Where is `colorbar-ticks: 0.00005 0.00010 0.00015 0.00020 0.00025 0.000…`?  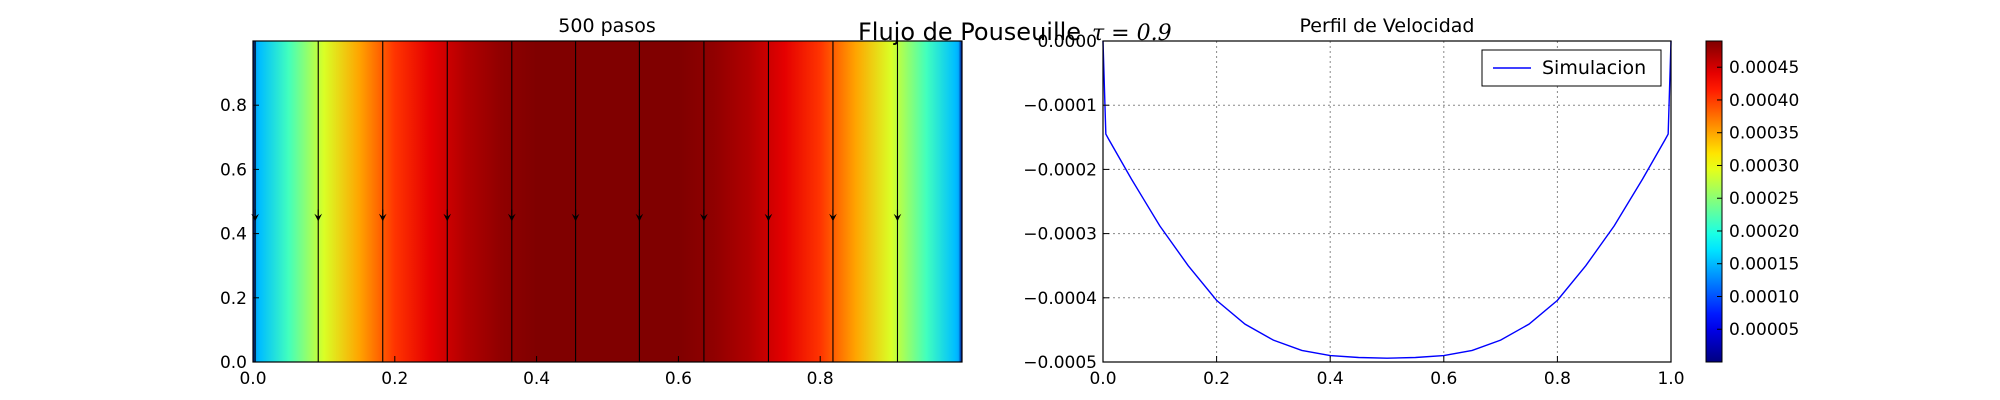
colorbar-ticks: 0.00005 0.00010 0.00015 0.00020 0.00025 0.000… is located at coordinates (1758, 199).